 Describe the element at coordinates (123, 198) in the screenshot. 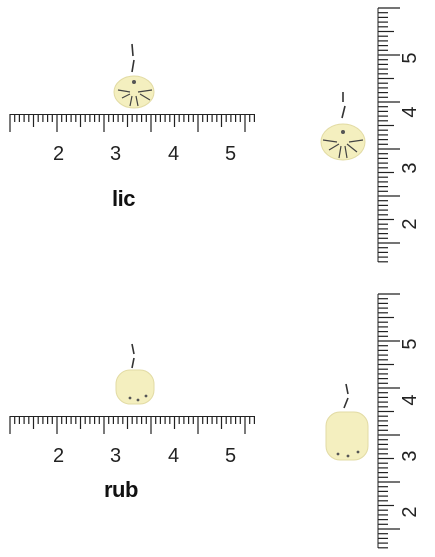

I see `species-label: lic` at that location.